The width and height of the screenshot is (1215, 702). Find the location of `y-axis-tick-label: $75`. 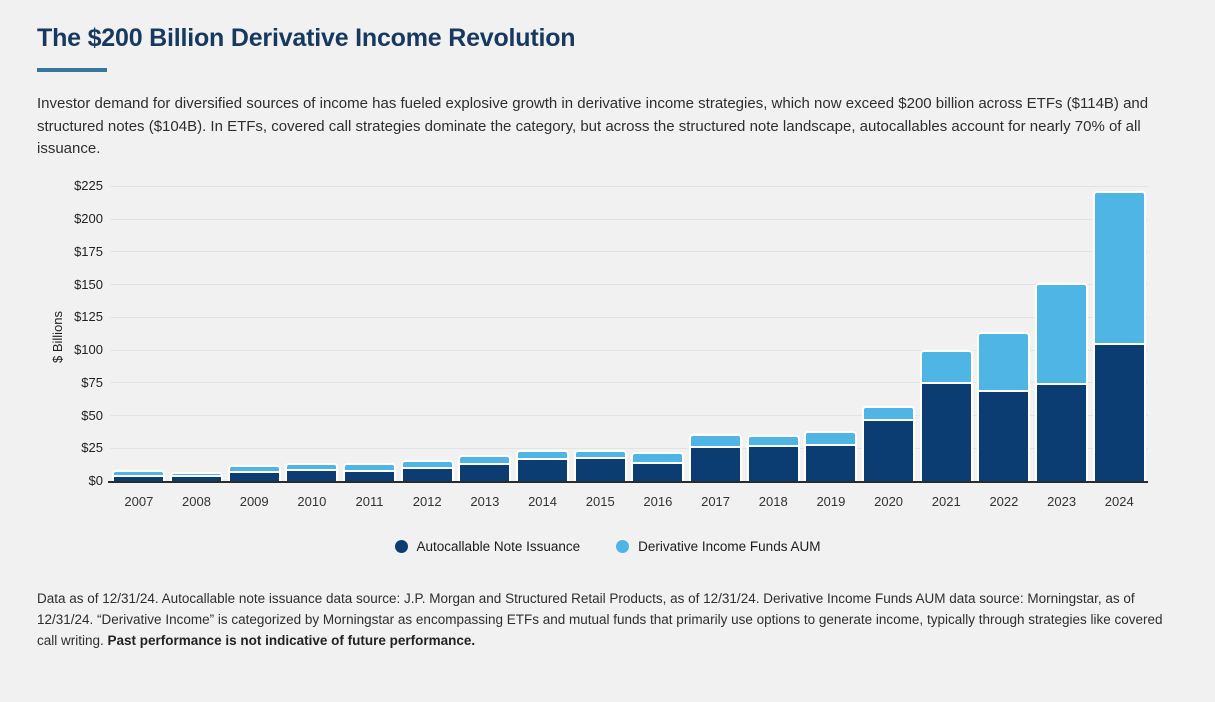

y-axis-tick-label: $75 is located at coordinates (92, 382).